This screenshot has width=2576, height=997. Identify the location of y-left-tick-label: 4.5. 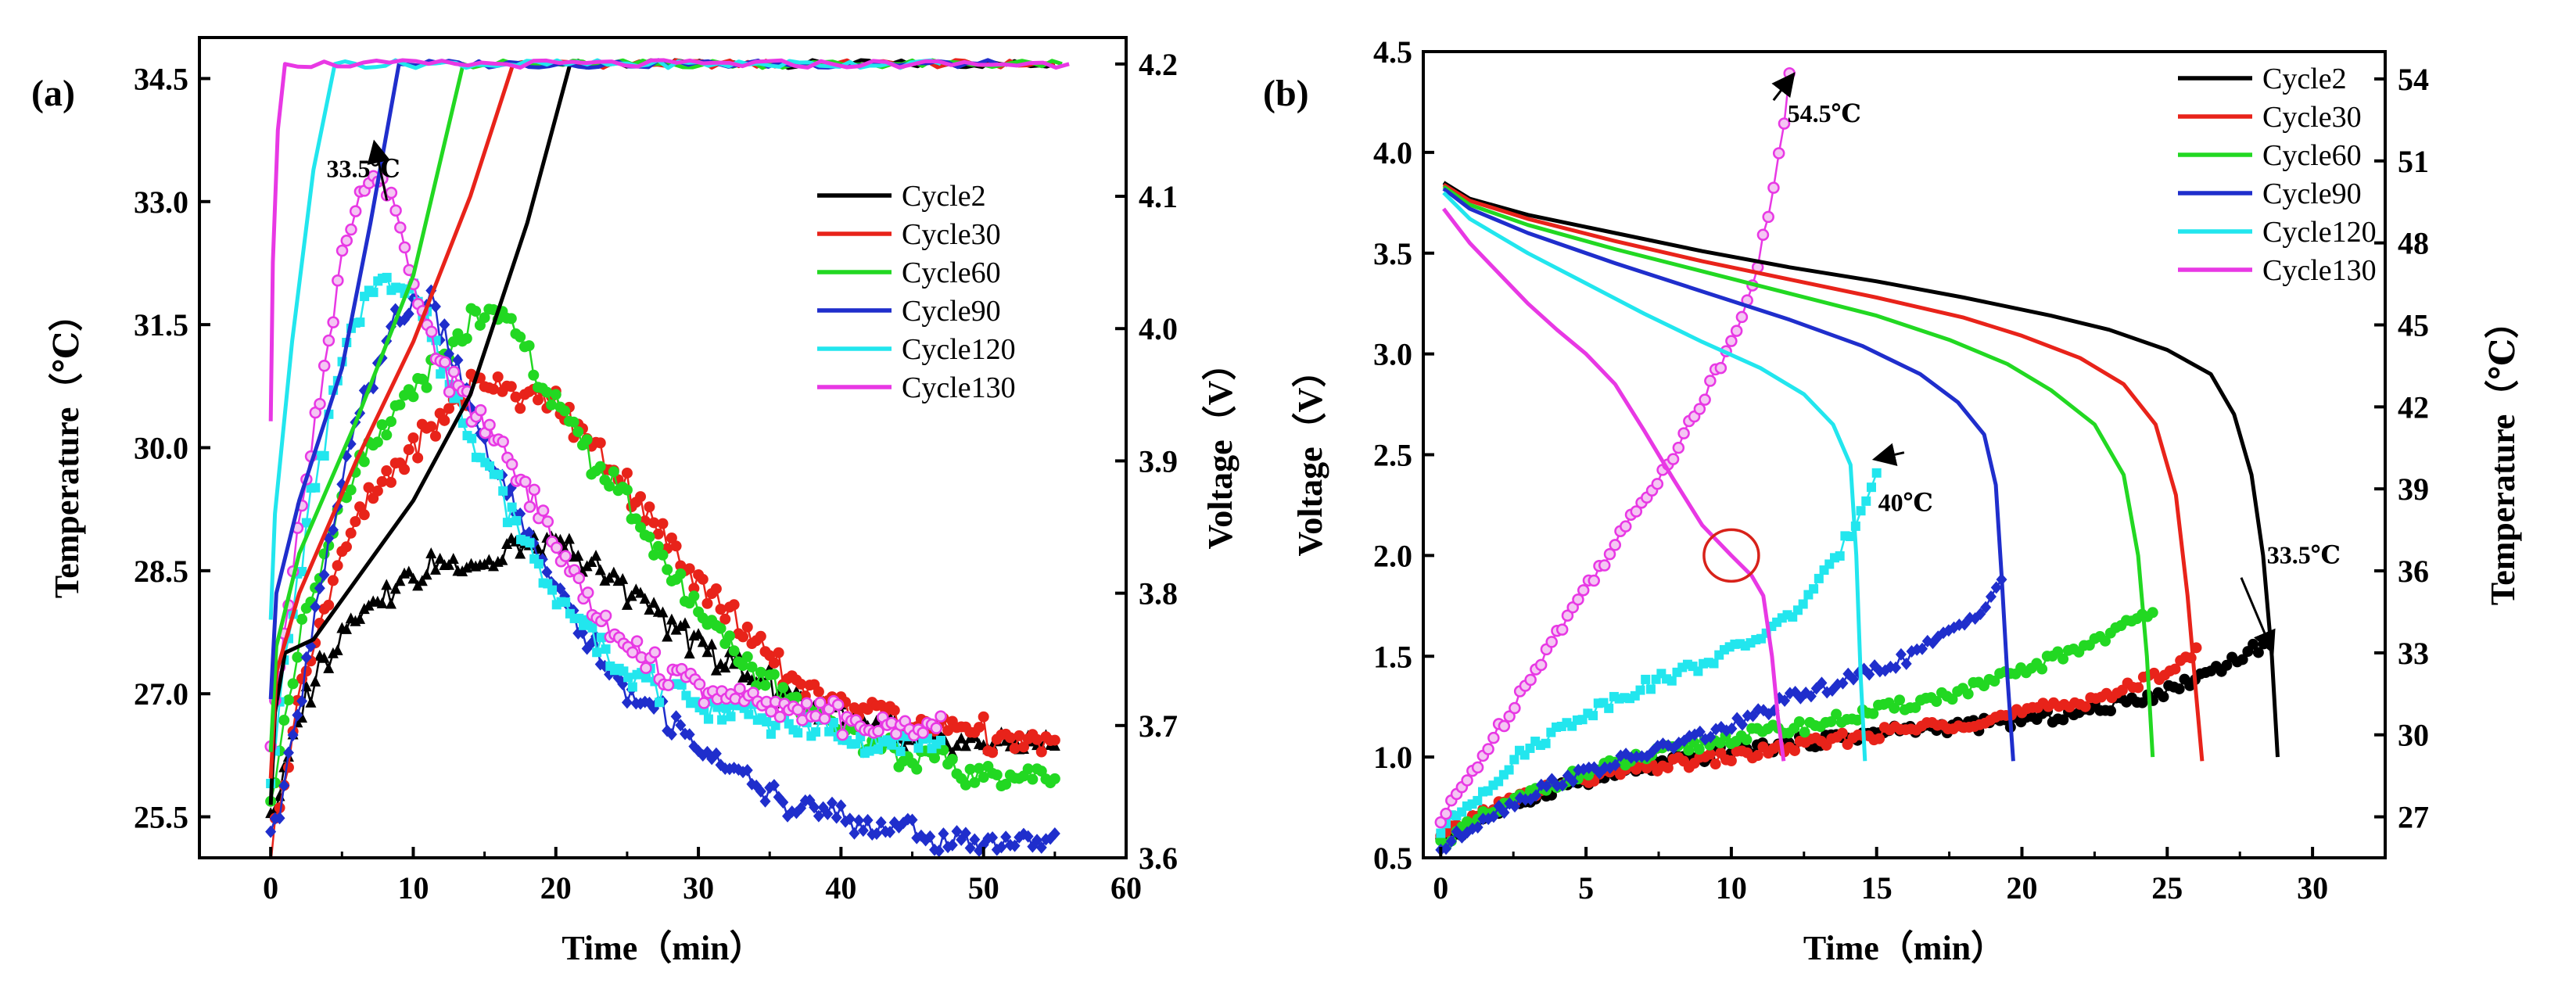
(1392, 52).